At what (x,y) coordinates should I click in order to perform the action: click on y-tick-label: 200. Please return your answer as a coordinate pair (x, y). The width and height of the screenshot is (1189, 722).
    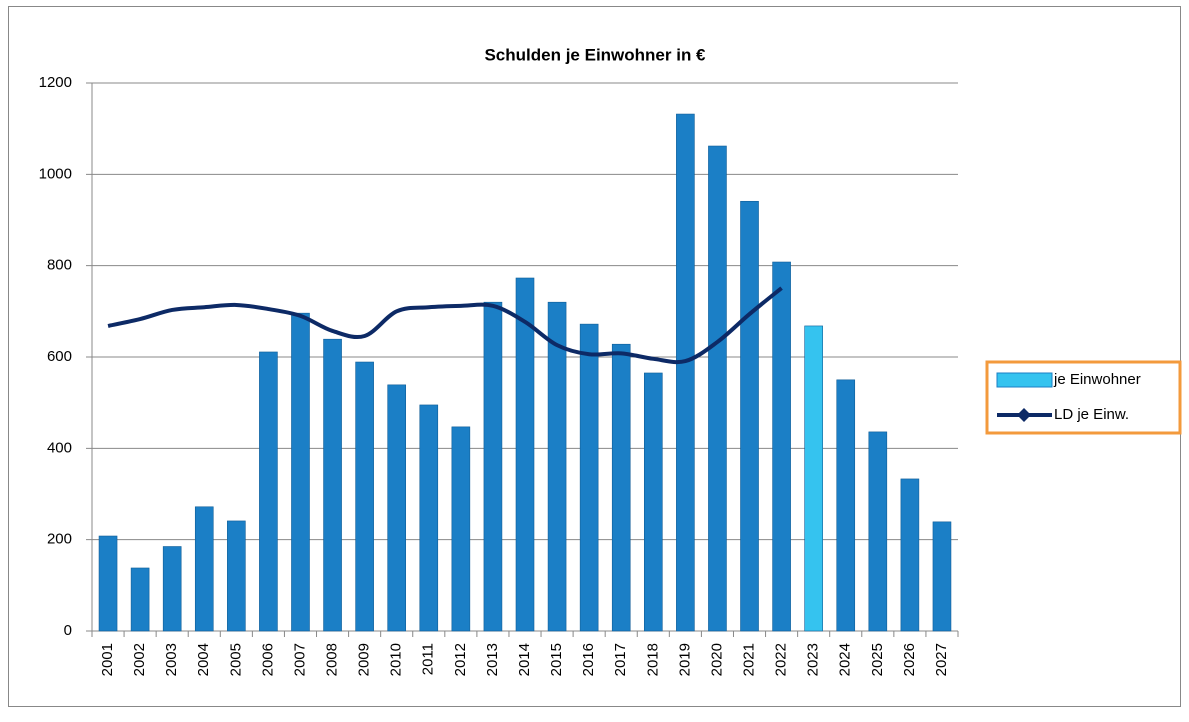
    Looking at the image, I should click on (59, 539).